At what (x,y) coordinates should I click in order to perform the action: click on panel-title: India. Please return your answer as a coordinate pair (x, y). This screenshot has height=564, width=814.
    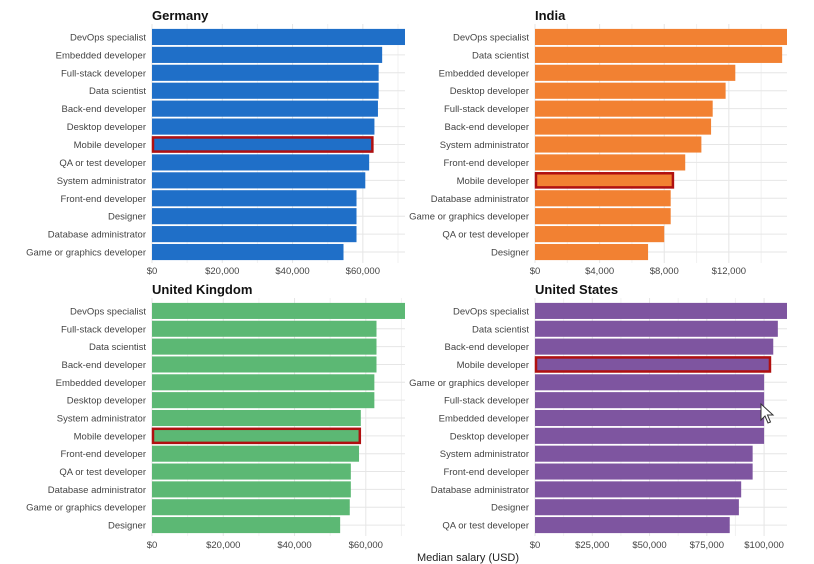
    Looking at the image, I should click on (550, 15).